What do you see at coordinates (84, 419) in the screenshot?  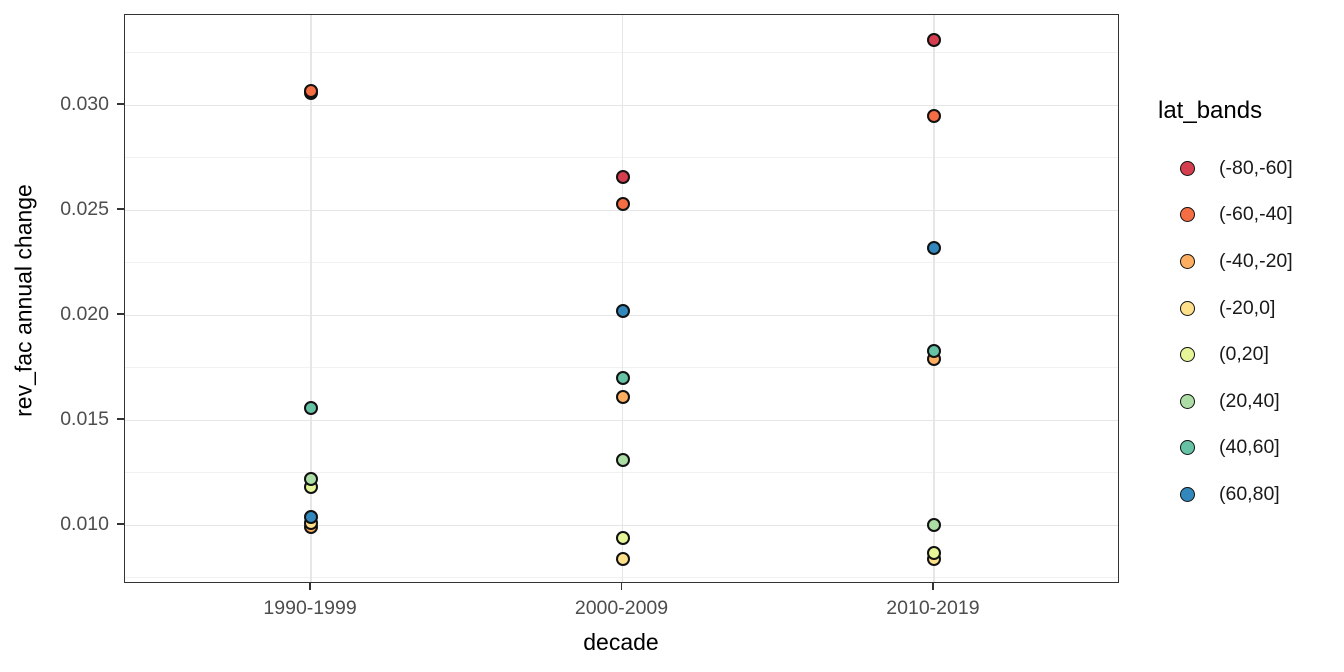 I see `y-tick-label: 0.015` at bounding box center [84, 419].